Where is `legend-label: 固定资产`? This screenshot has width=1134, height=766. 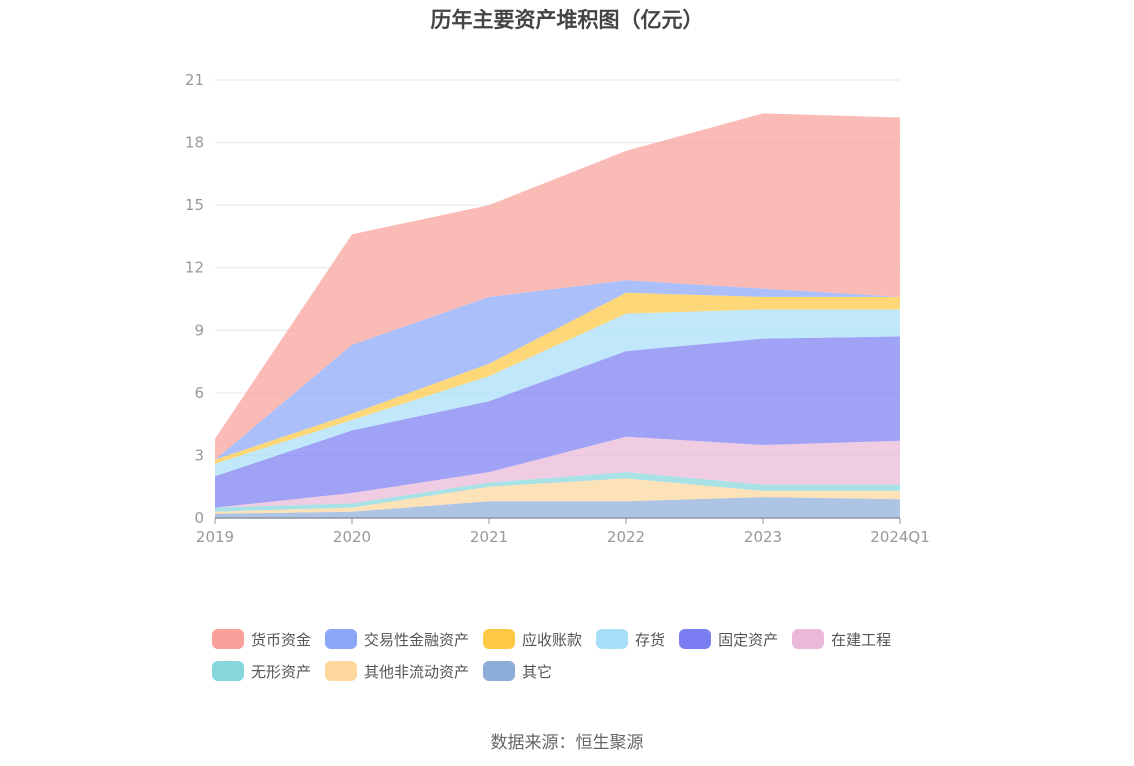
legend-label: 固定资产 is located at coordinates (748, 639).